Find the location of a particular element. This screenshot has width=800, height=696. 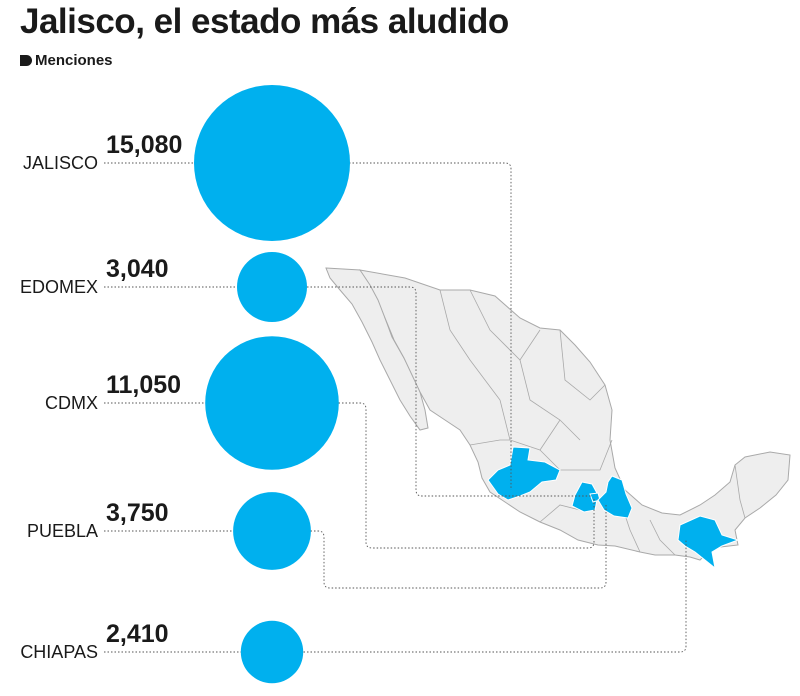

page-title: Jalisco, el estado más aludido is located at coordinates (264, 21).